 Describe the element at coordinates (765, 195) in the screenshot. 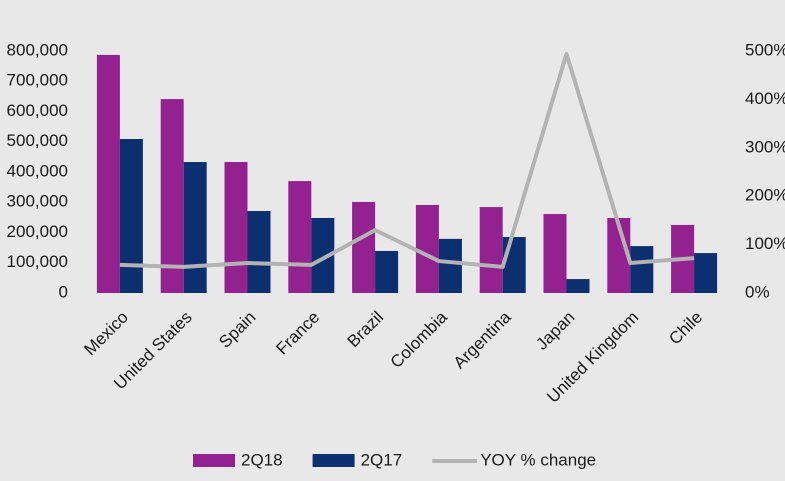

I see `y2-tick-label: 200%` at that location.